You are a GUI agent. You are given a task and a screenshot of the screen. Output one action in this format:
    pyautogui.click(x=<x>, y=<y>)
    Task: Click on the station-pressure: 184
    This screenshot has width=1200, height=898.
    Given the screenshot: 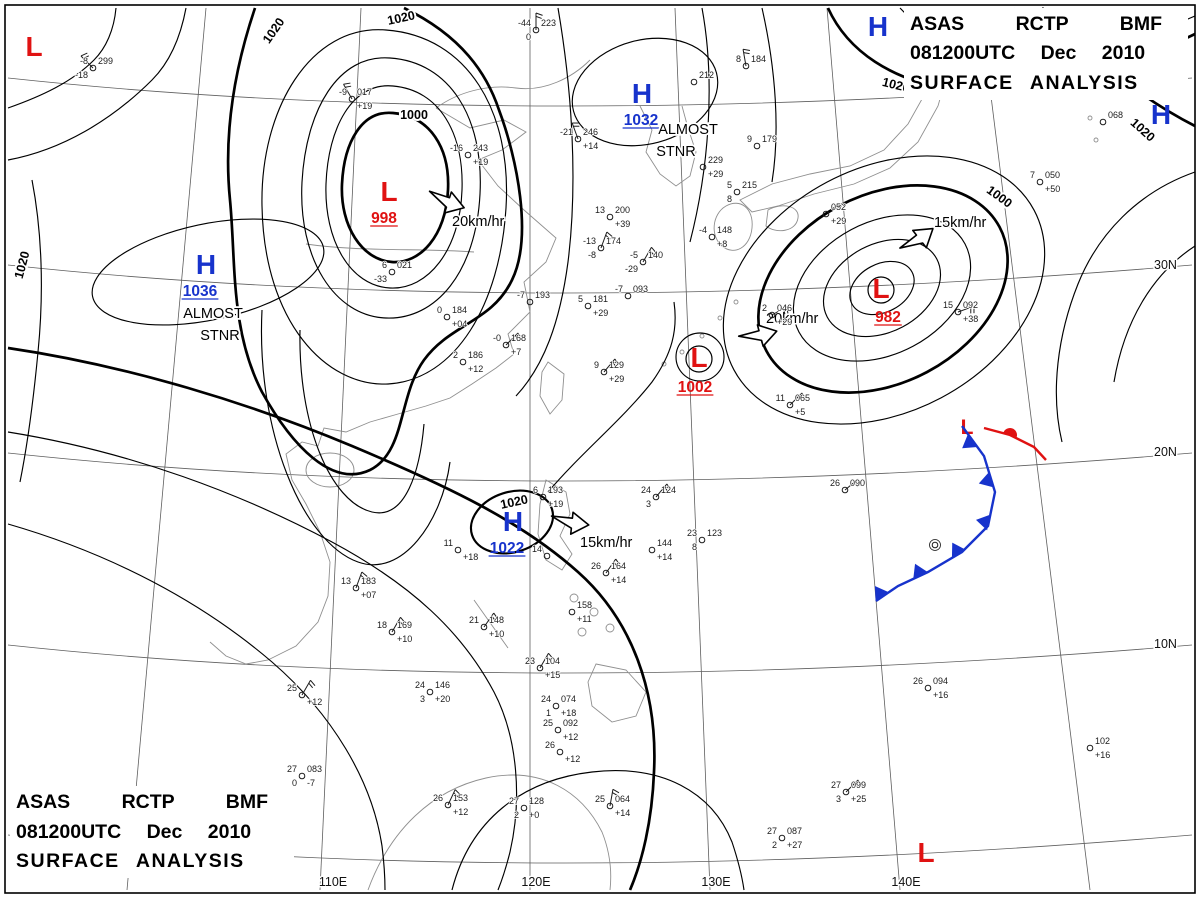 What is the action you would take?
    pyautogui.click(x=459, y=310)
    